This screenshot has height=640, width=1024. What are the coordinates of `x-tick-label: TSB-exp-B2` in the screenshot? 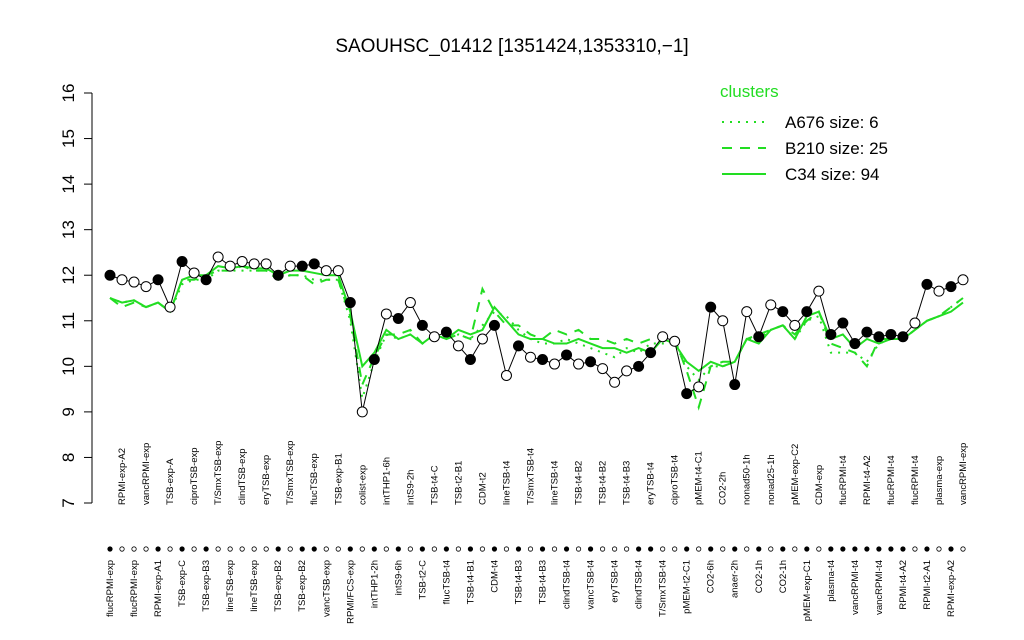 It's located at (278, 586).